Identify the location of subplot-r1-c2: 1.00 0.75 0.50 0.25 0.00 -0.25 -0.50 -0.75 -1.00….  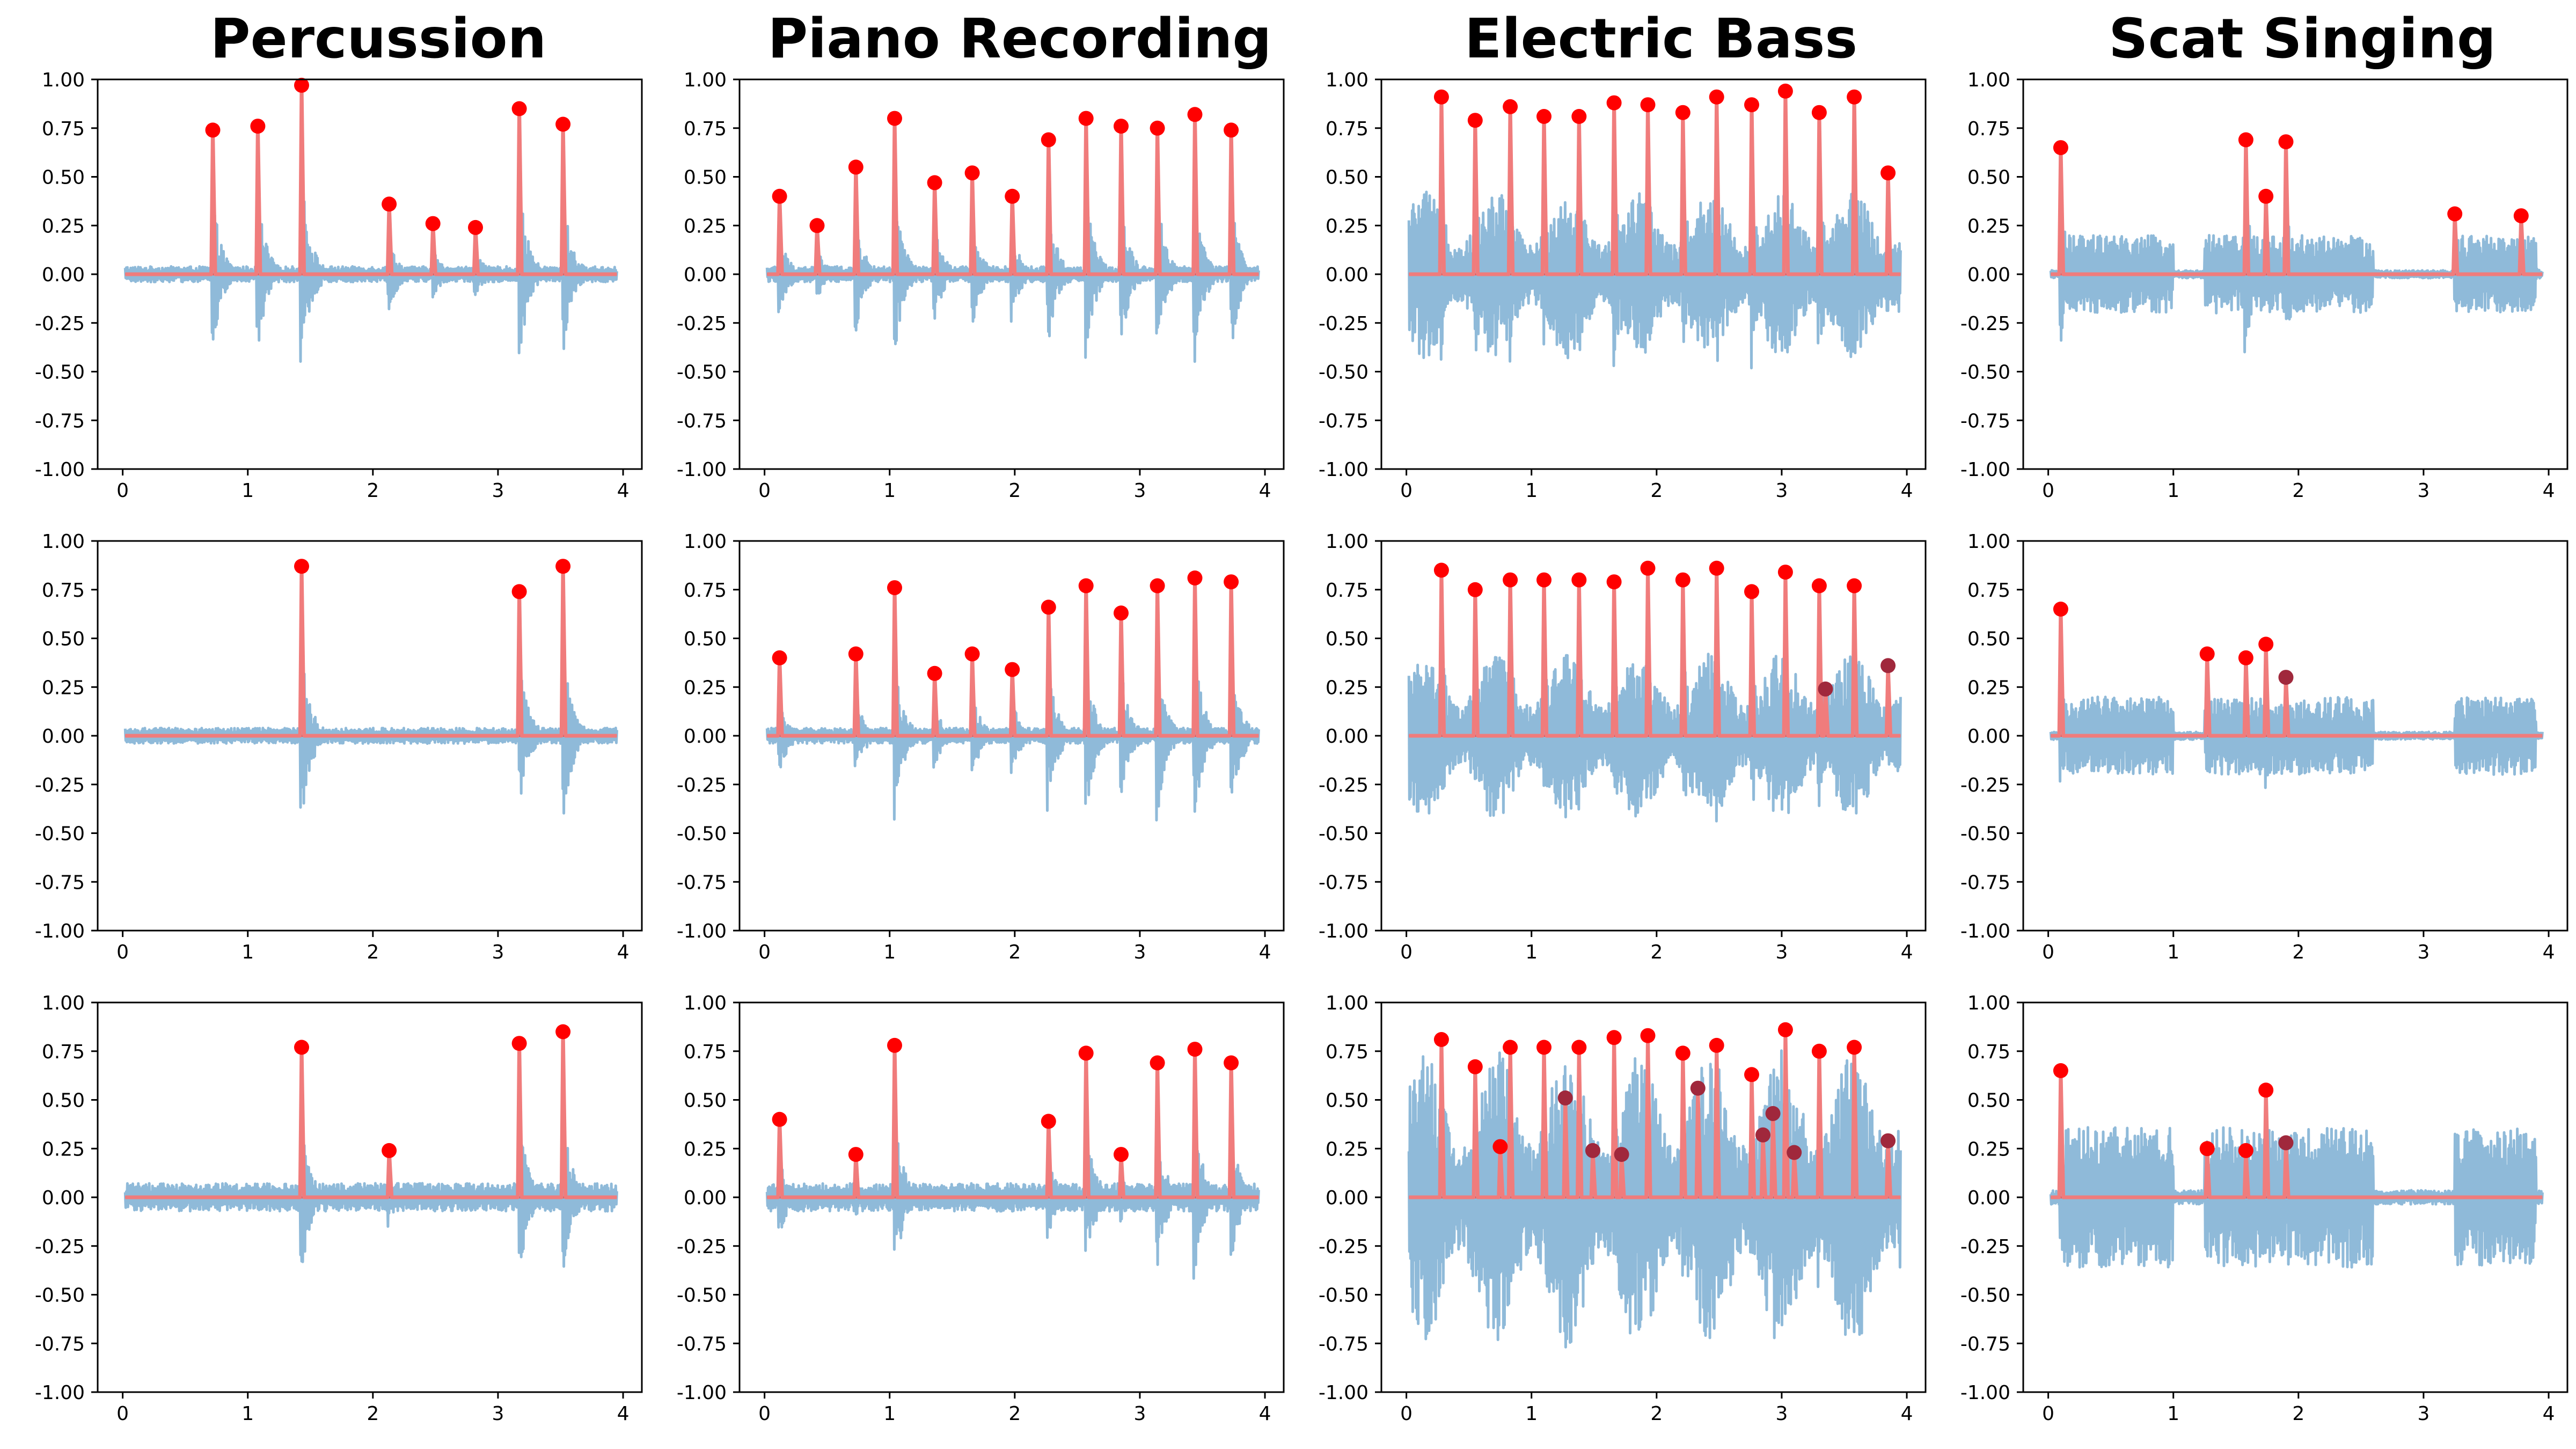
(1623, 747).